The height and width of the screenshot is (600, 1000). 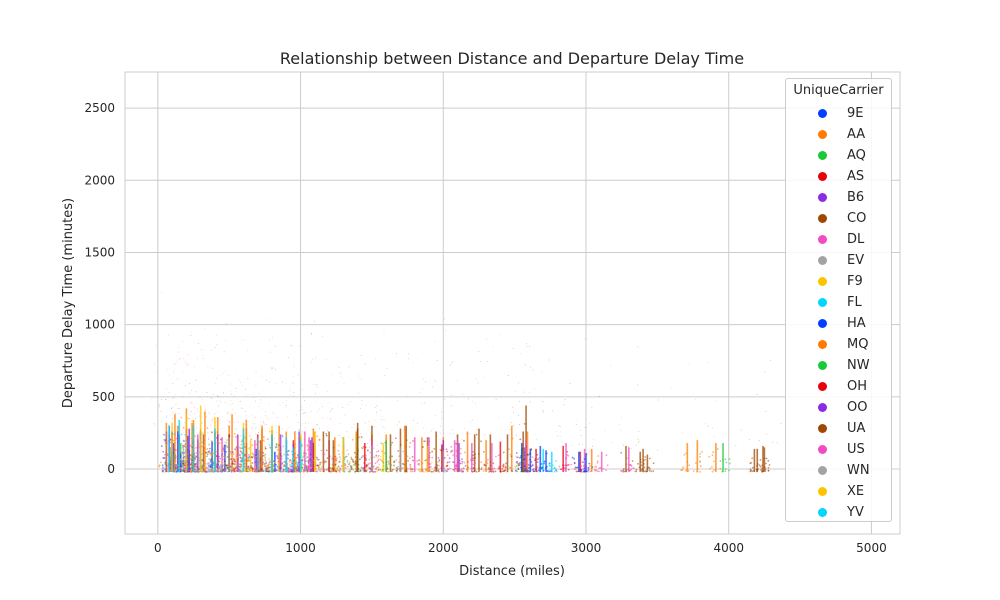 I want to click on x-tick-label: 5000, so click(x=871, y=548).